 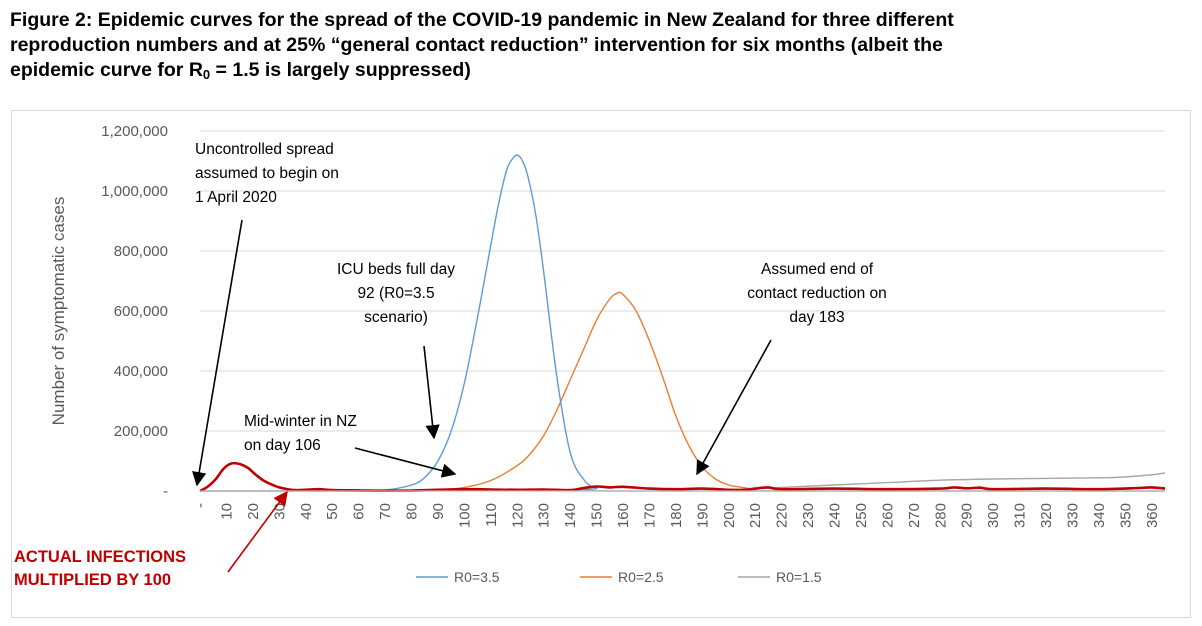 I want to click on annotation-end-contact-reduction-line: day 183, so click(x=816, y=317).